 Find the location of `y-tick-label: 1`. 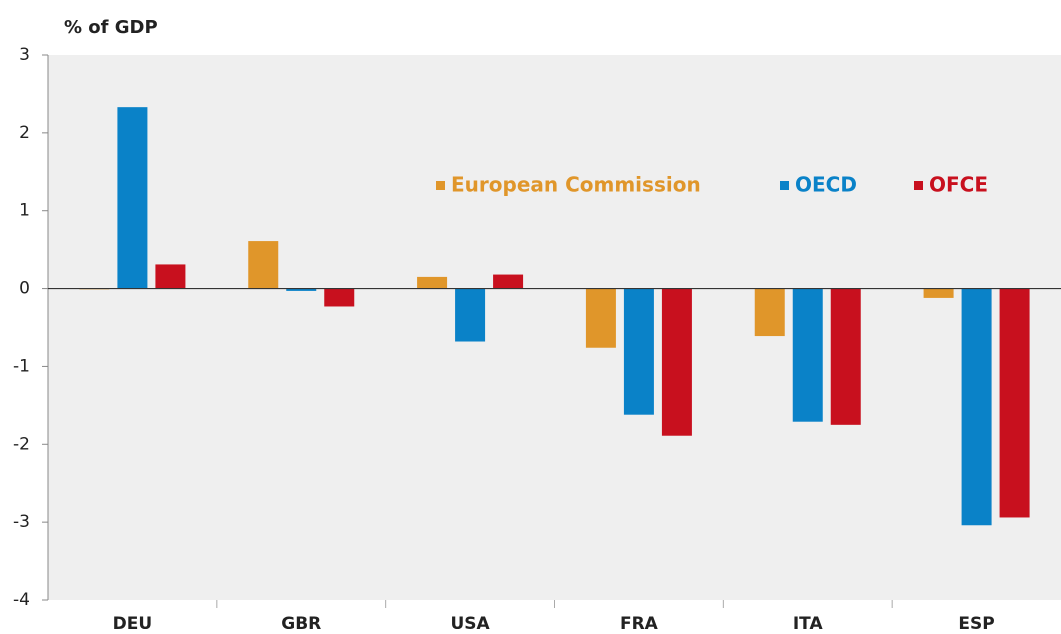

y-tick-label: 1 is located at coordinates (24, 211).